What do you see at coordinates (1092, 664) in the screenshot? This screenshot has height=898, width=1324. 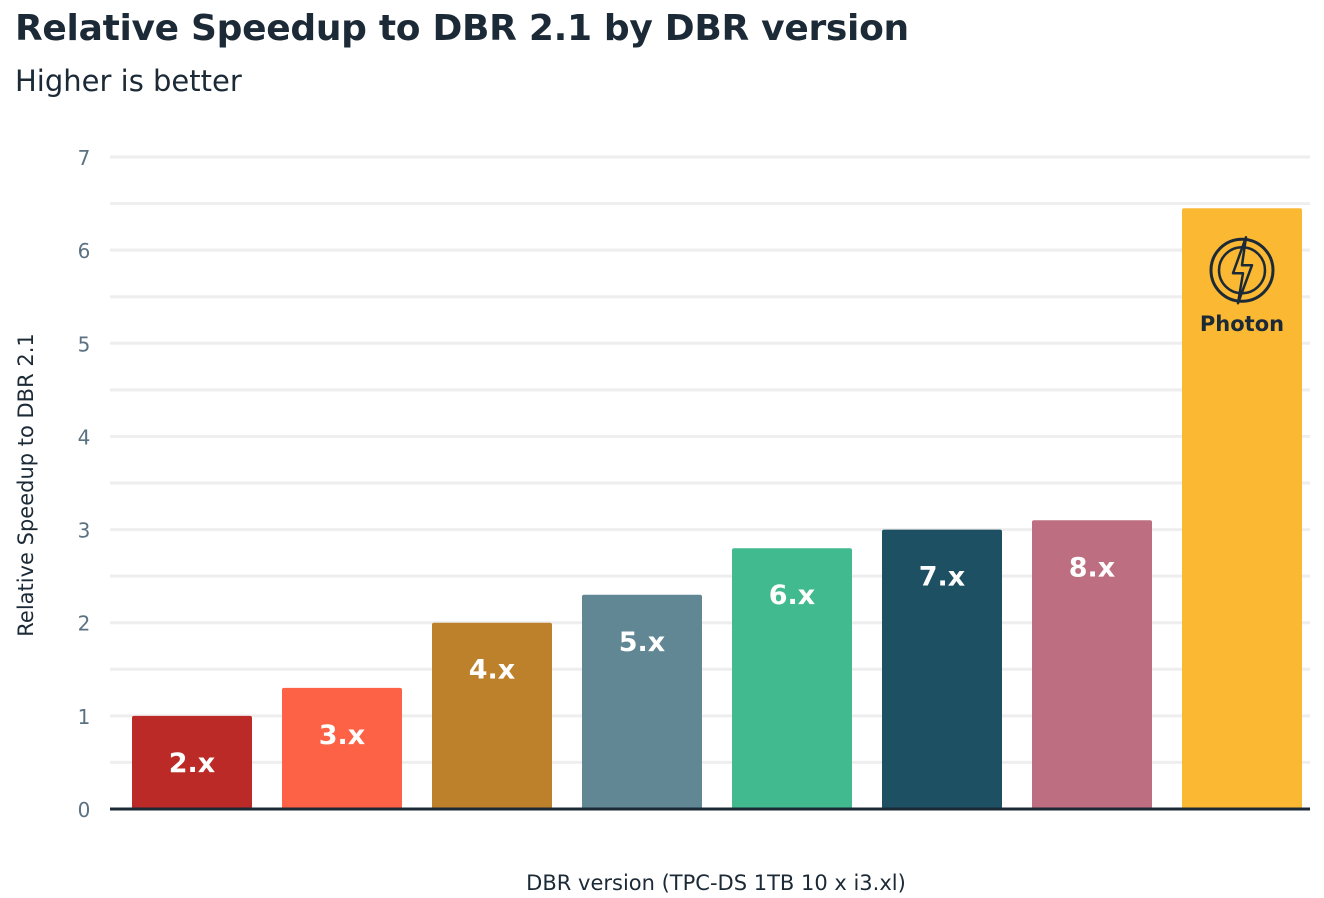 I see `bar-8-x` at bounding box center [1092, 664].